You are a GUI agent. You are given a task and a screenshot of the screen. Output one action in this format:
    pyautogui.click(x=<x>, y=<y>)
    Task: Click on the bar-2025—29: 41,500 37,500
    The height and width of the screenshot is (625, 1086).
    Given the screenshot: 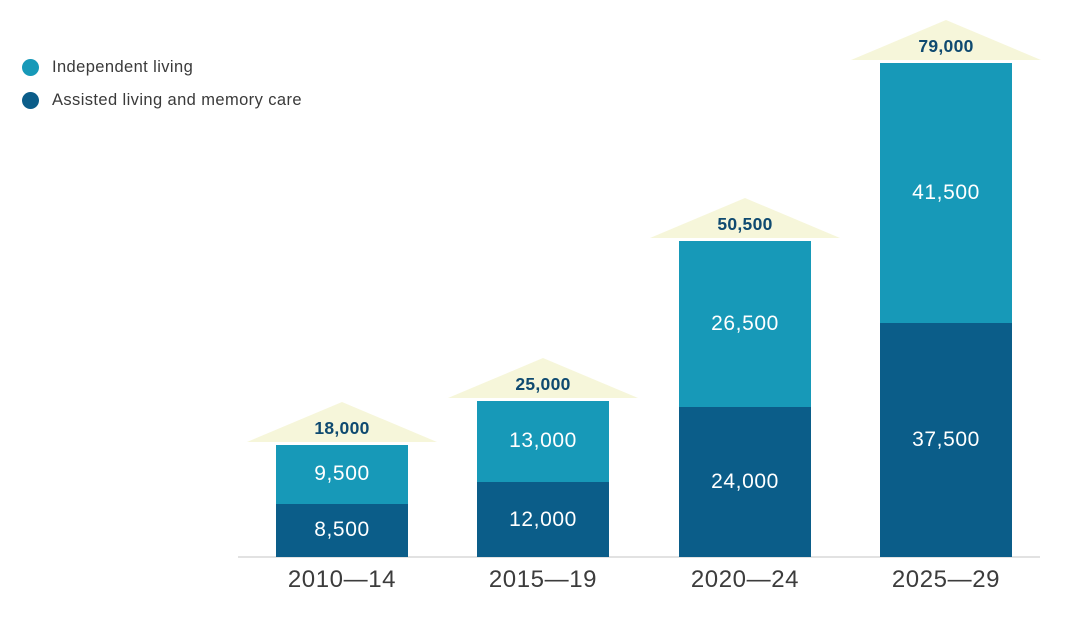 What is the action you would take?
    pyautogui.click(x=946, y=310)
    